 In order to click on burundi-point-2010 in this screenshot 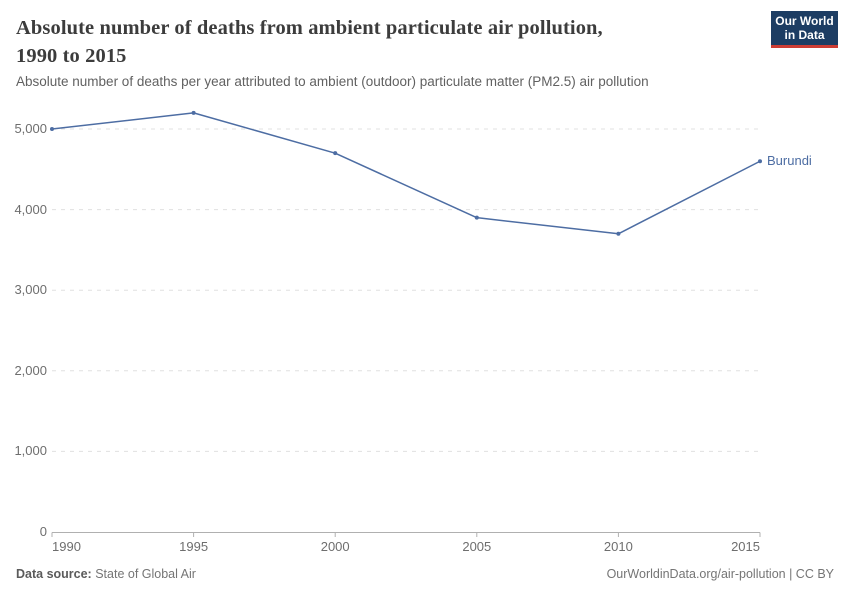, I will do `click(618, 233)`.